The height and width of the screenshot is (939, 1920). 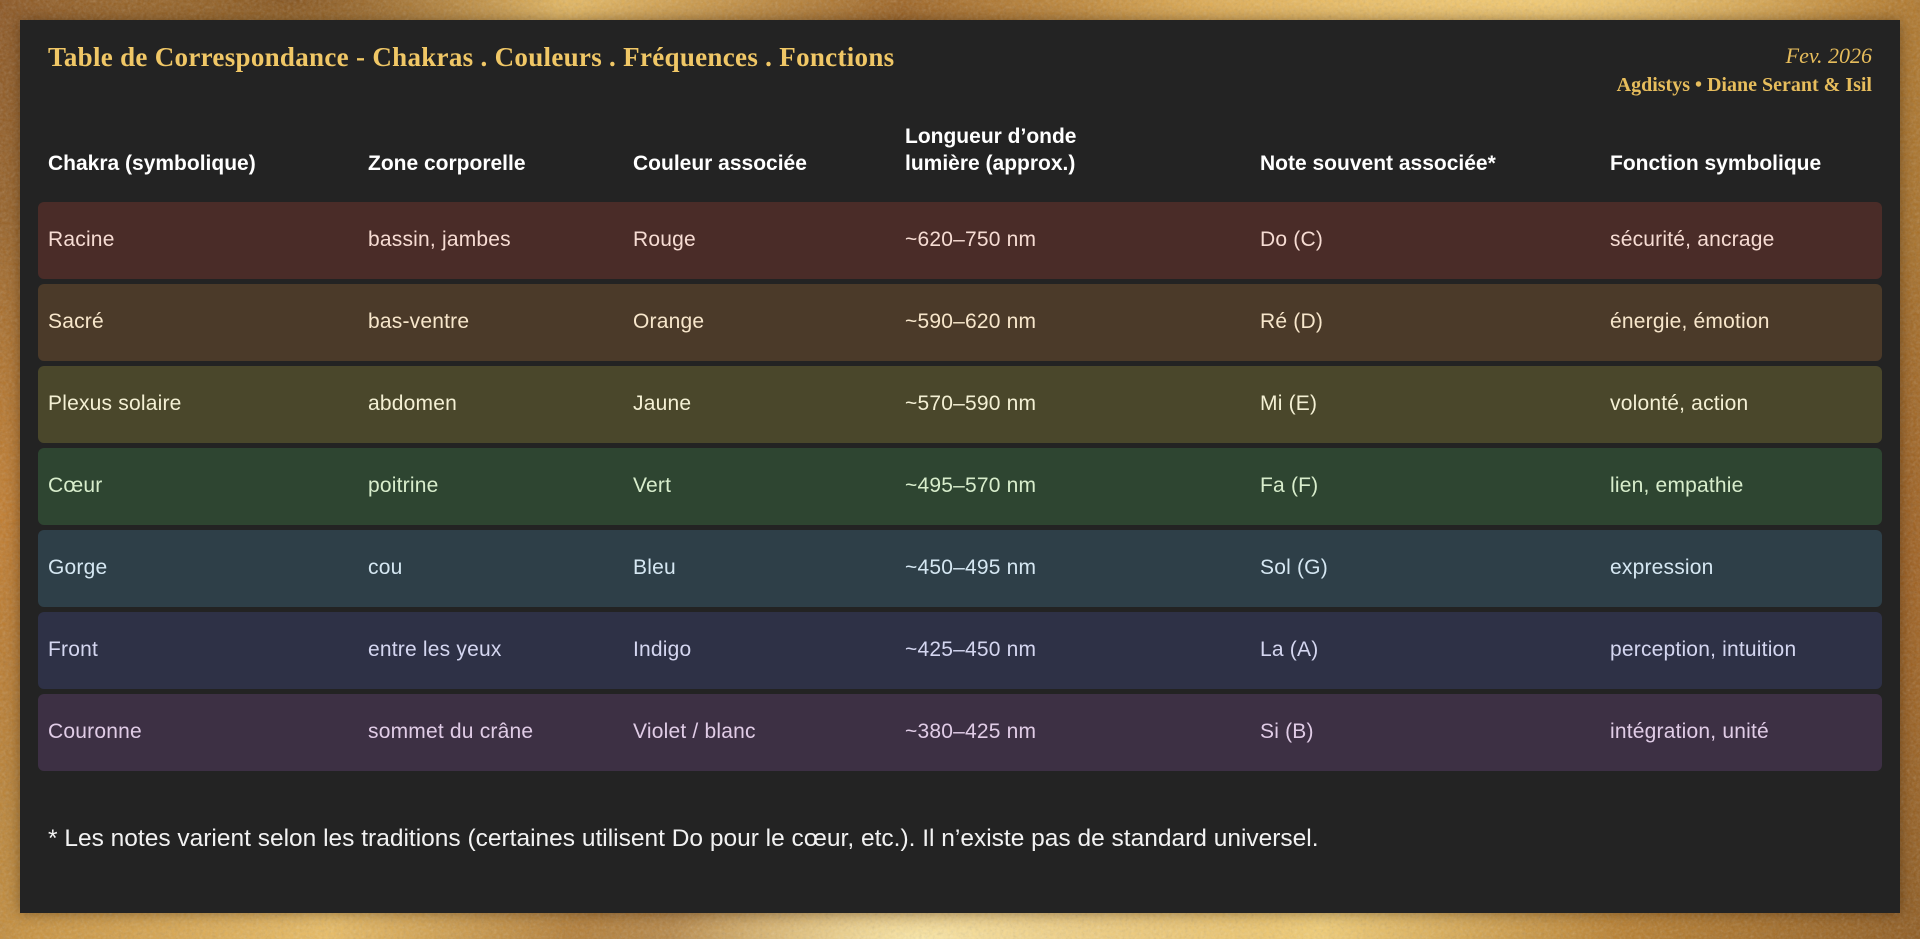 I want to click on credit-label: Agdistys • Diane Serant & Isil, so click(x=1744, y=84).